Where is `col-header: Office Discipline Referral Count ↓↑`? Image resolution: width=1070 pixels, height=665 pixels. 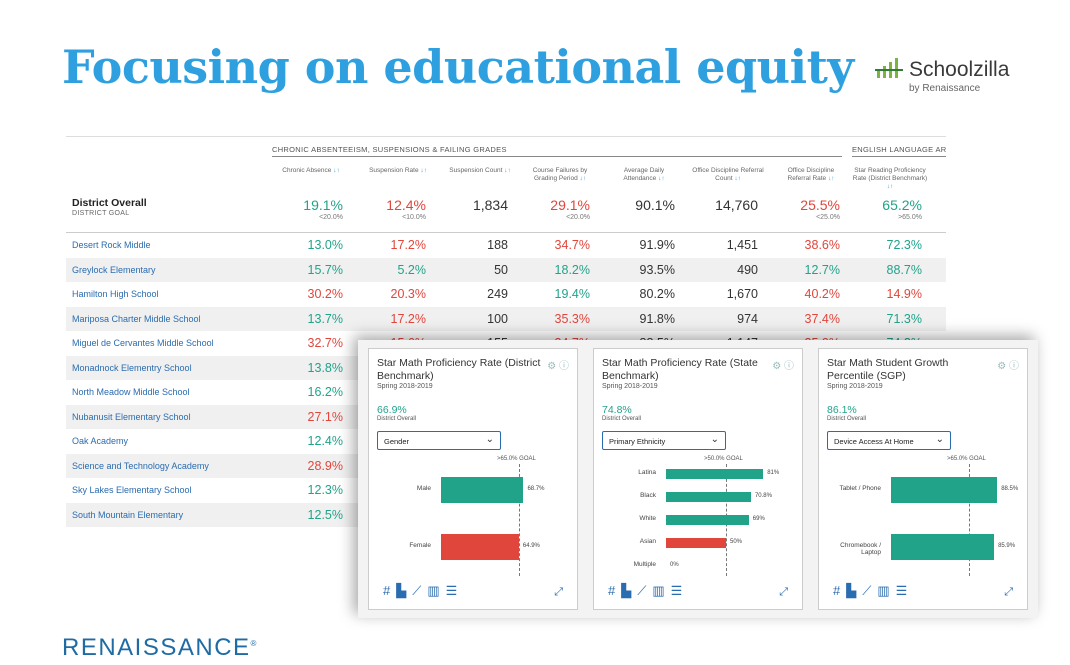 col-header: Office Discipline Referral Count ↓↑ is located at coordinates (728, 175).